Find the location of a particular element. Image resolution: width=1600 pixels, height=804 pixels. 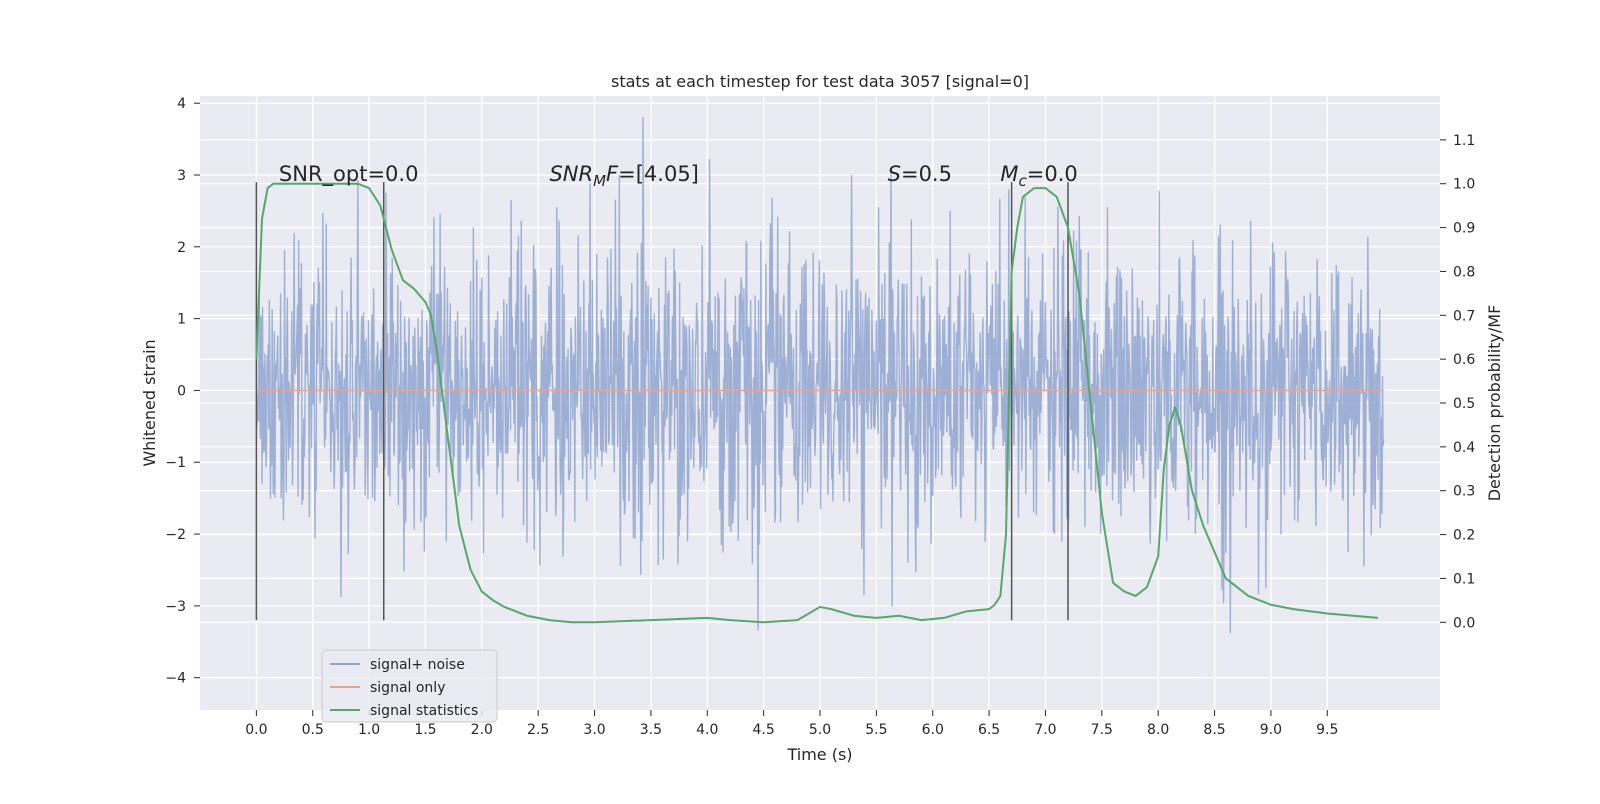

x-tick-label: 0.0 is located at coordinates (256, 730).